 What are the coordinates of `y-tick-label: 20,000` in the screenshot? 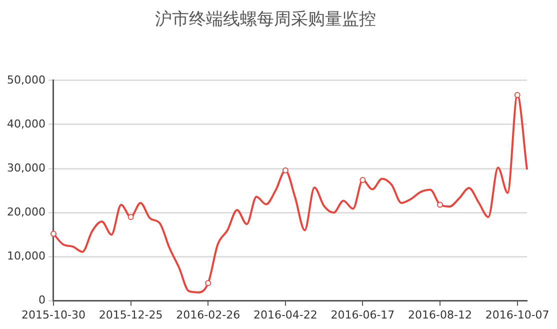 It's located at (26, 212).